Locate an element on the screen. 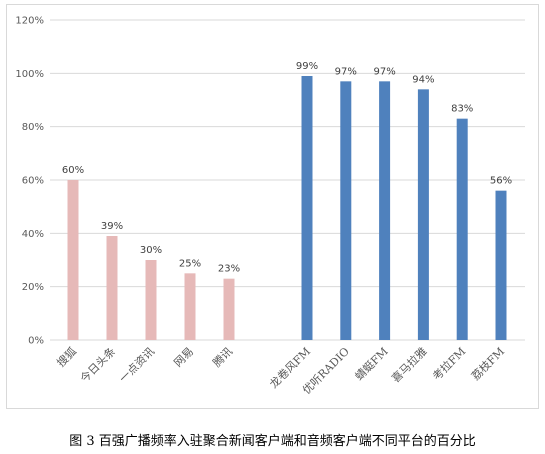 The width and height of the screenshot is (545, 454). y-tick-label: 120% is located at coordinates (29, 21).